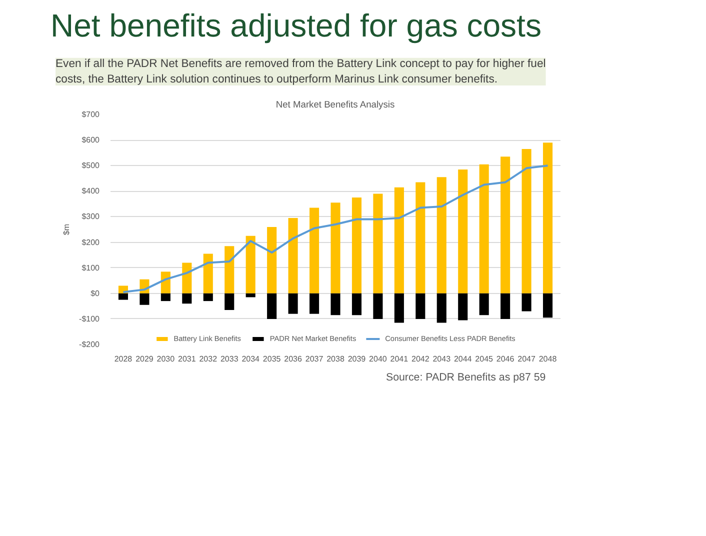  Describe the element at coordinates (89, 319) in the screenshot. I see `y-tick-label: -$100` at that location.